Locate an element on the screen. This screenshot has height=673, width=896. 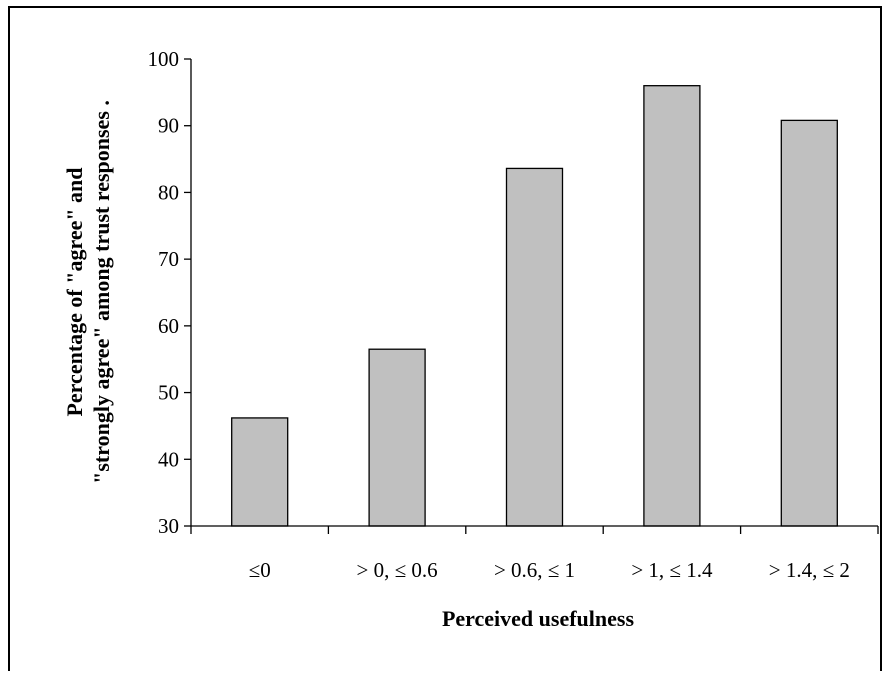
y-tick-label-6: 90 is located at coordinates (168, 126).